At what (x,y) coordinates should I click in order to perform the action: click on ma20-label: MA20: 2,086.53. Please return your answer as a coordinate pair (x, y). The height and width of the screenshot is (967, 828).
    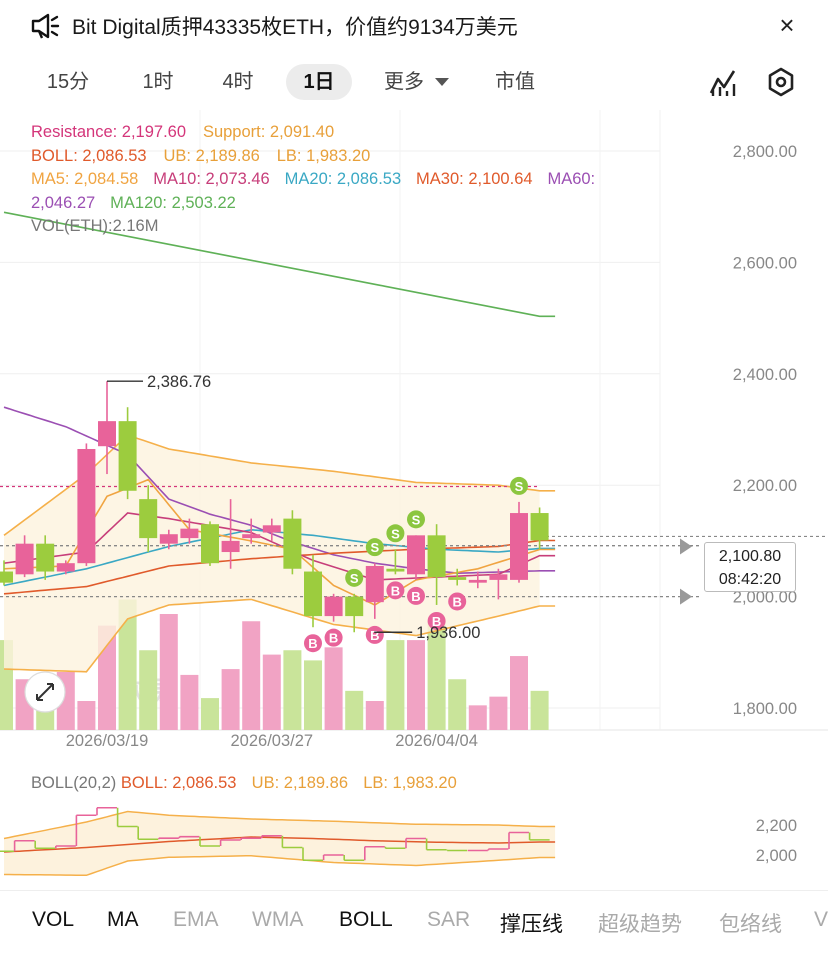
    Looking at the image, I should click on (343, 179).